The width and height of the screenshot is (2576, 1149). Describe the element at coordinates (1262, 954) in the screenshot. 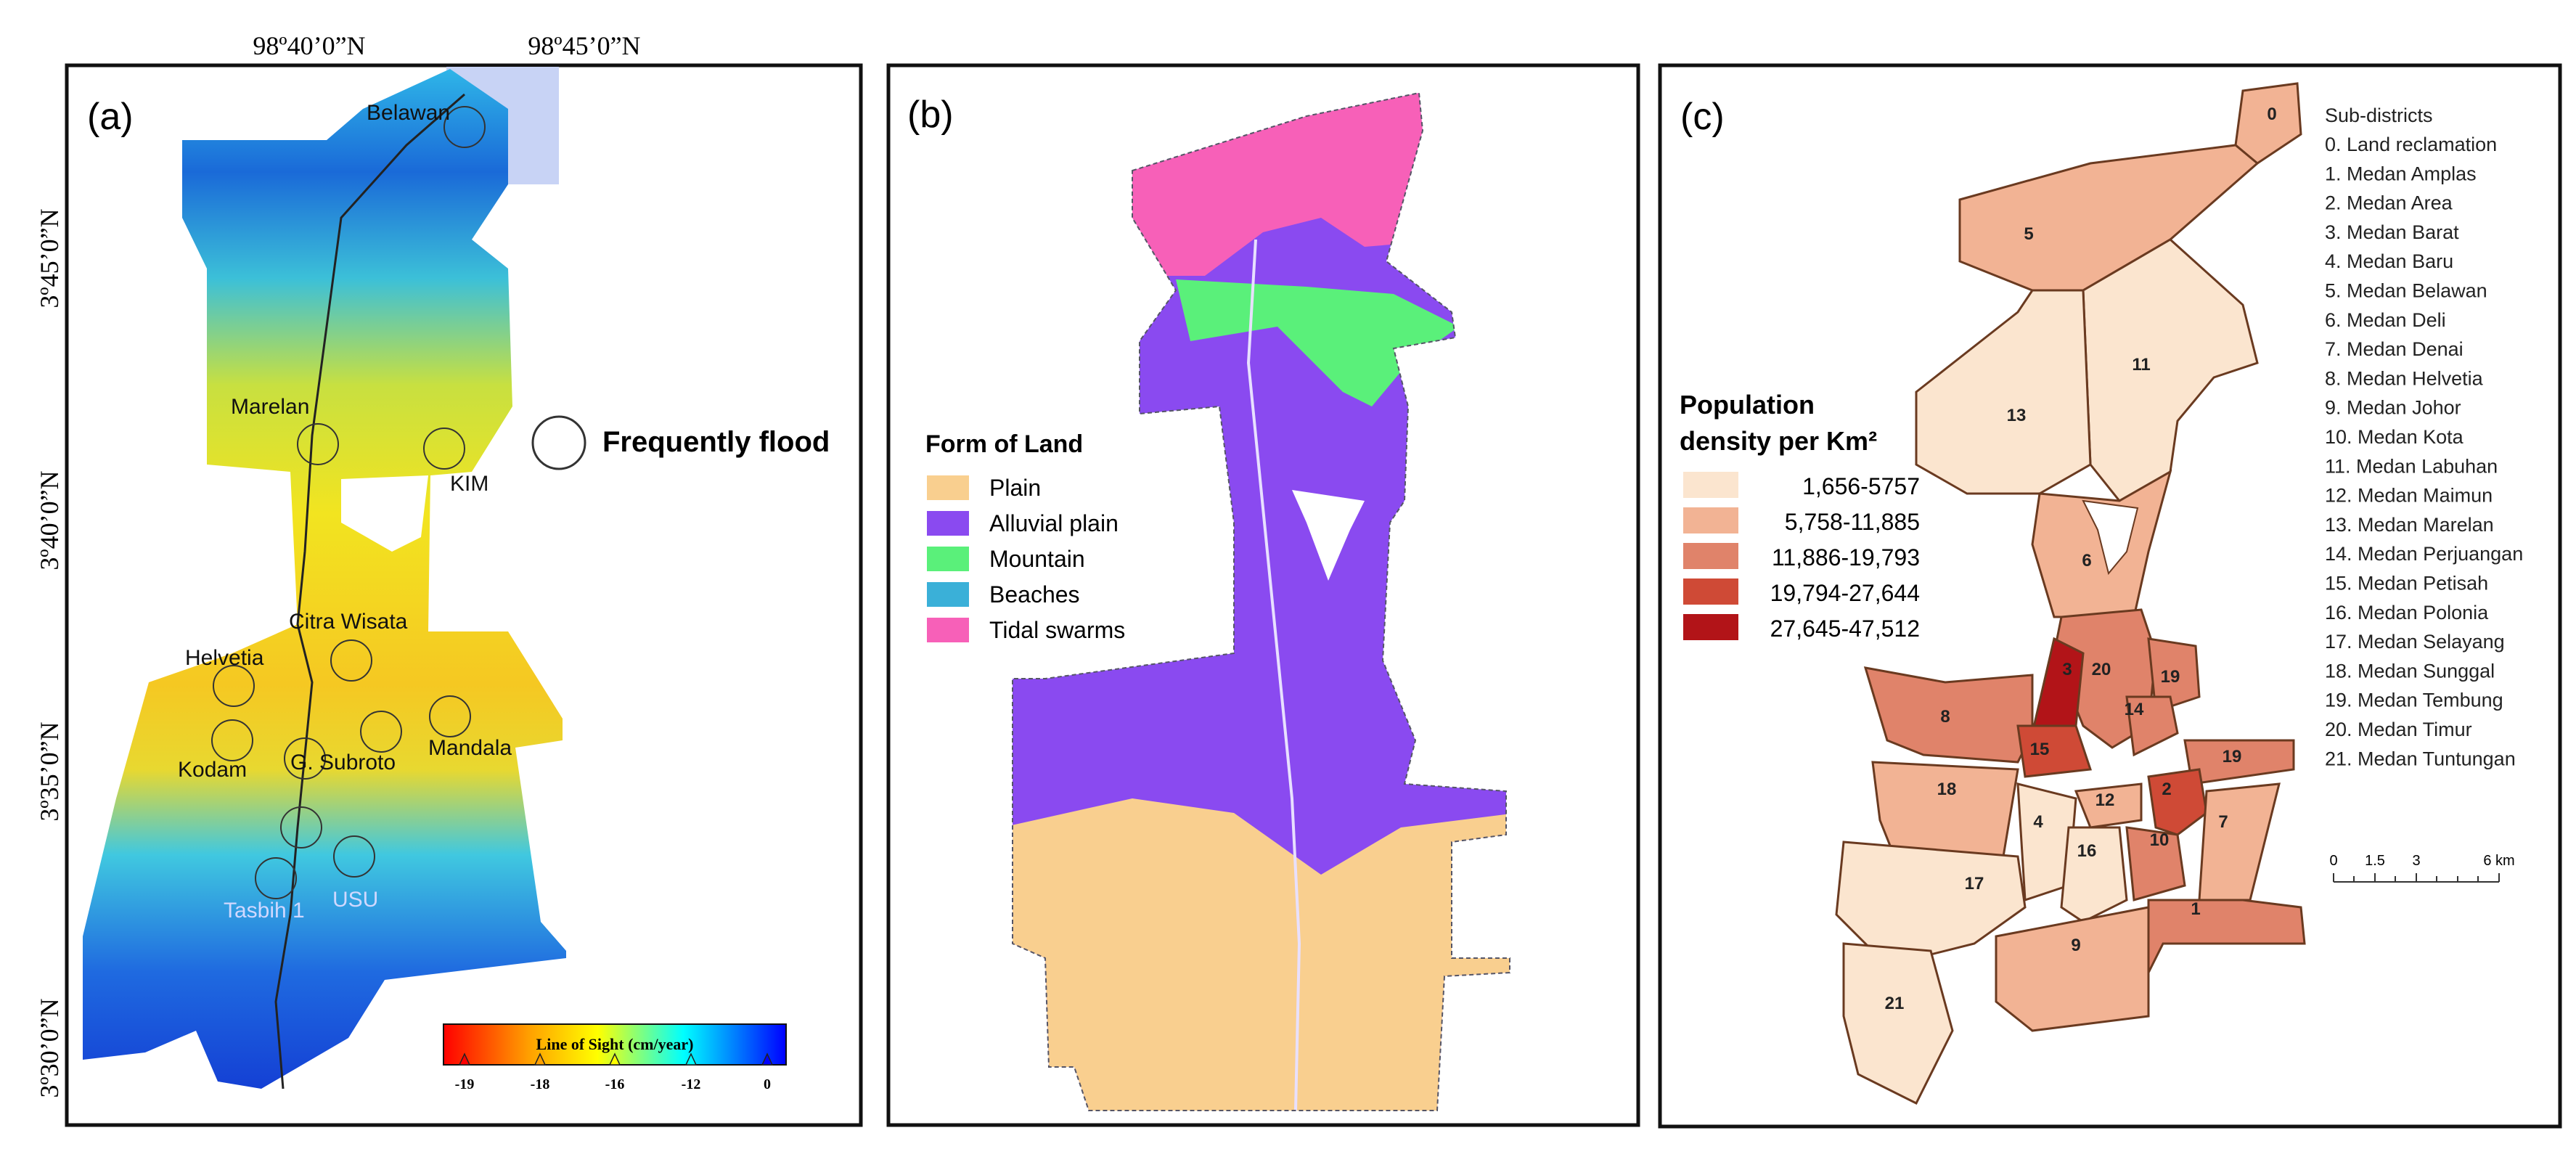

I see `plain-area` at that location.